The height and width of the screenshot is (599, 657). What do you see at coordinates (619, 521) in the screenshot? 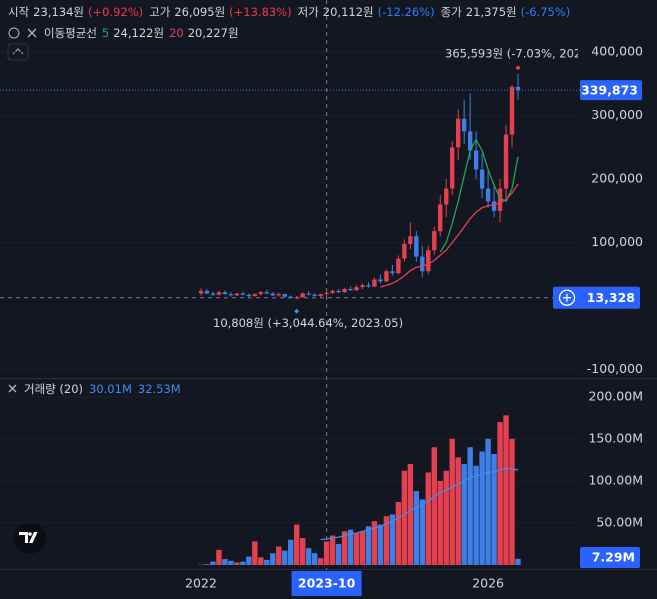
I see `y-tick-label: 50.00M` at bounding box center [619, 521].